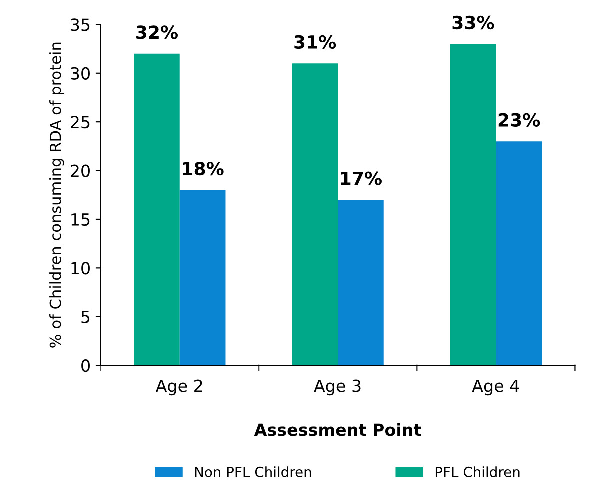  What do you see at coordinates (496, 388) in the screenshot?
I see `x-tick-label: Age 4` at bounding box center [496, 388].